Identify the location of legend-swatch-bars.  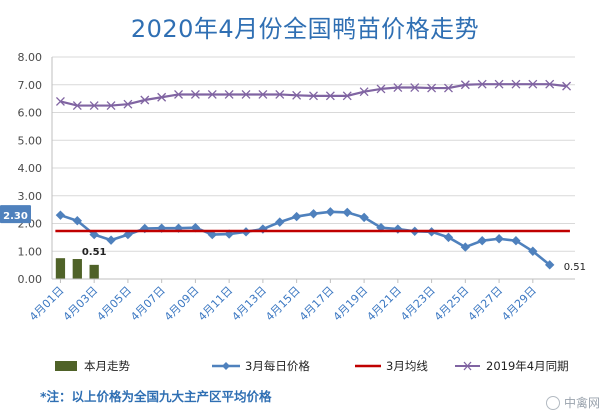
(66, 366).